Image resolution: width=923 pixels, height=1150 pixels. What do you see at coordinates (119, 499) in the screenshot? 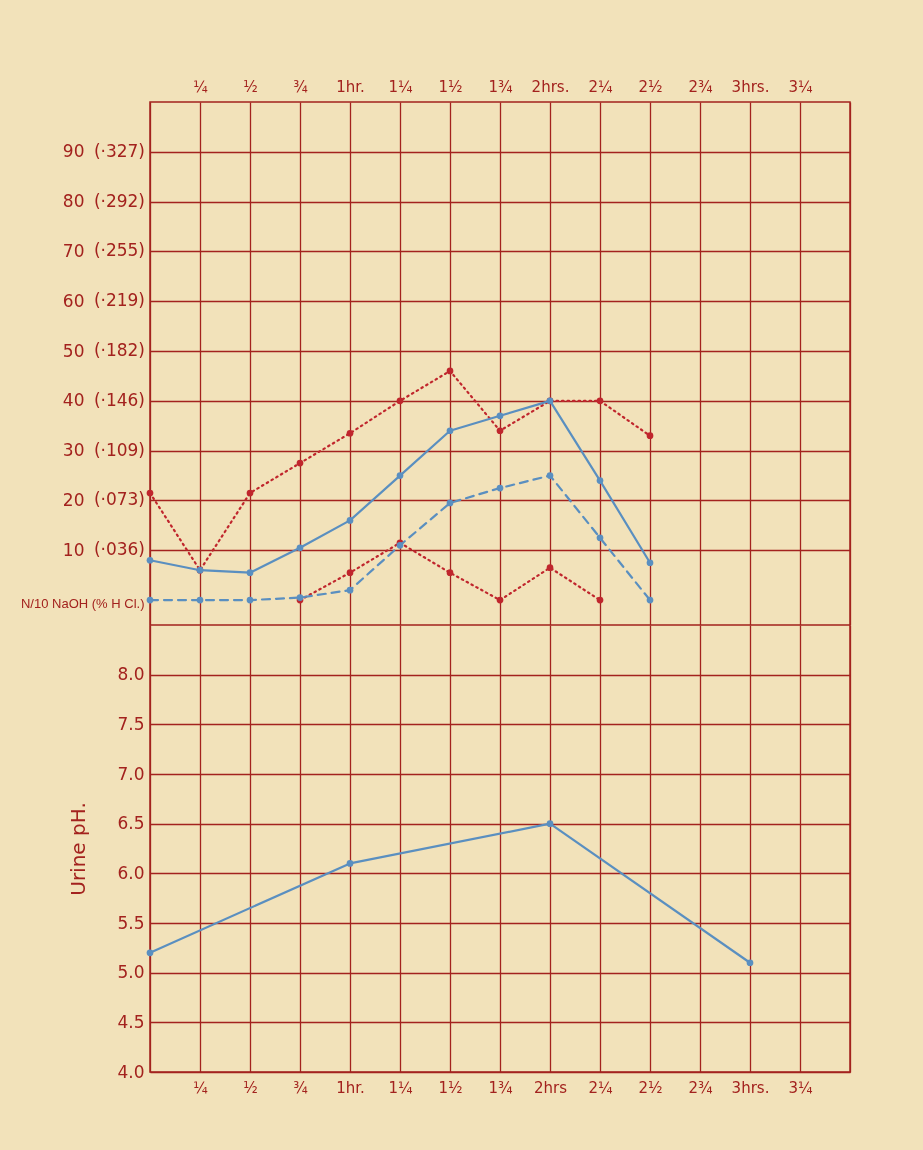
I see `text: (·073)` at bounding box center [119, 499].